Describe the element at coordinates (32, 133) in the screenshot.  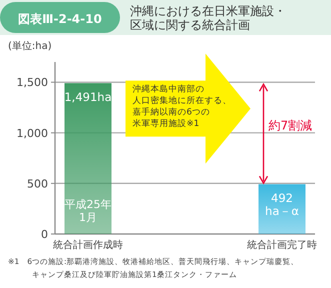
I see `y-tick-label: 1,000` at that location.